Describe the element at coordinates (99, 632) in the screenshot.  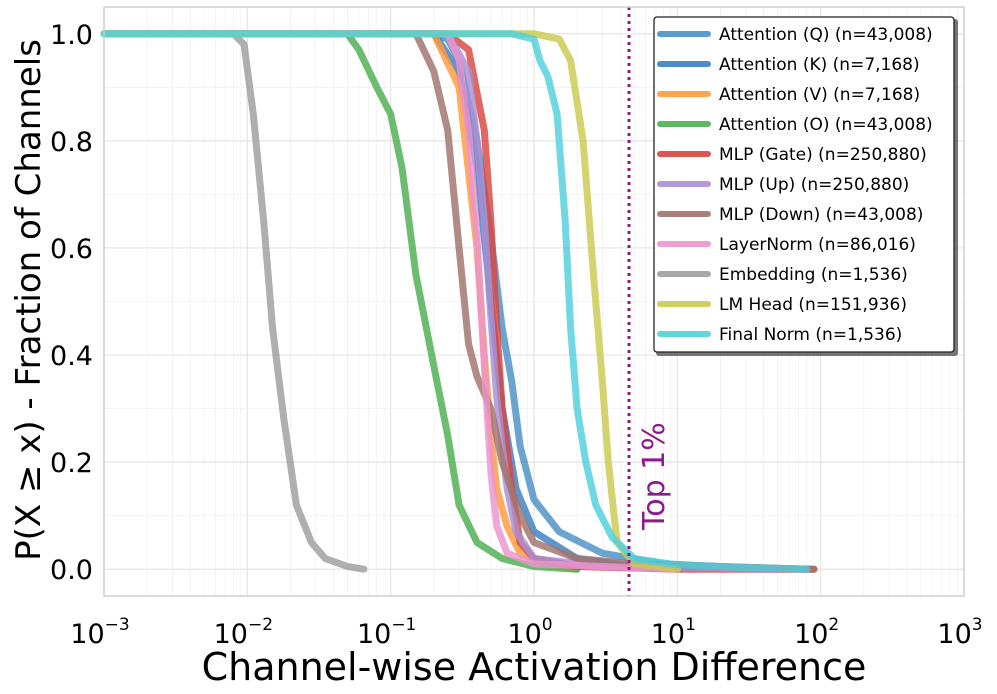
I see `x-tick-label: 10⁻³` at that location.